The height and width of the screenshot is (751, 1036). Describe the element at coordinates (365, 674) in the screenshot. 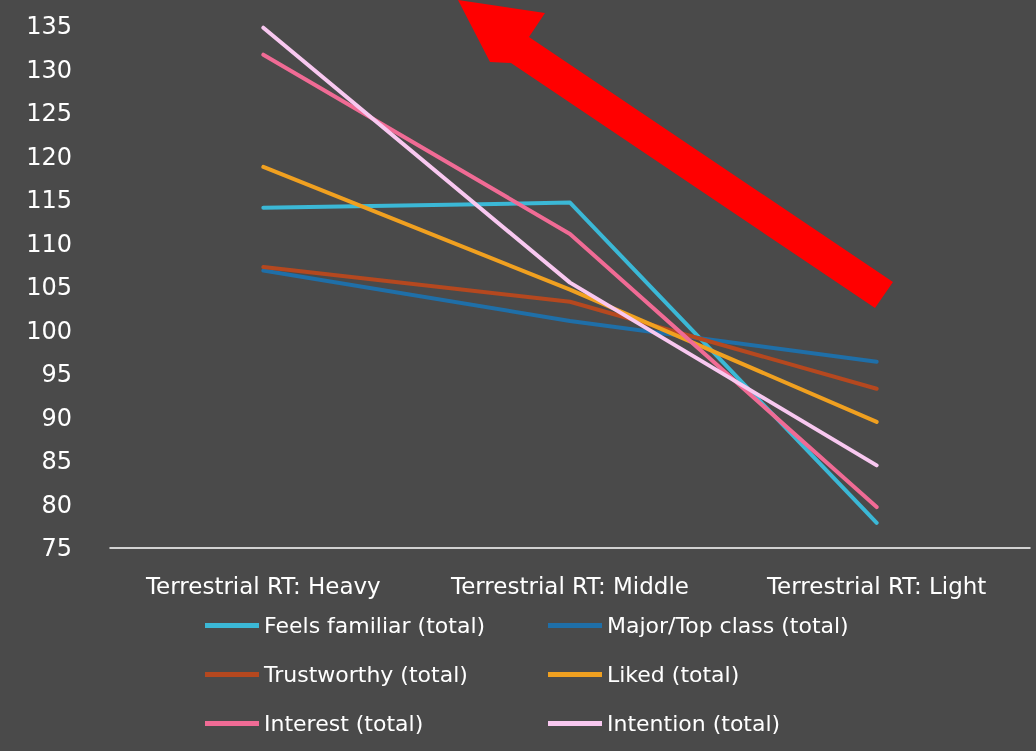

I see `legend-label: Trustworthy (total)` at that location.